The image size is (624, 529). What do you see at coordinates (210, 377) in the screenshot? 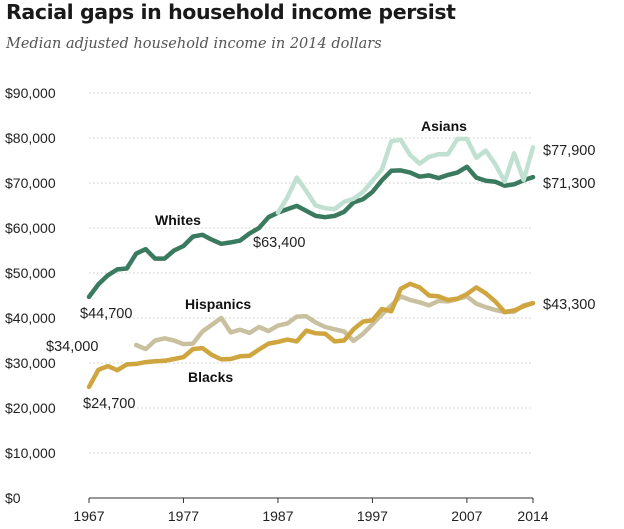
I see `series-label-blacks: Blacks` at bounding box center [210, 377].